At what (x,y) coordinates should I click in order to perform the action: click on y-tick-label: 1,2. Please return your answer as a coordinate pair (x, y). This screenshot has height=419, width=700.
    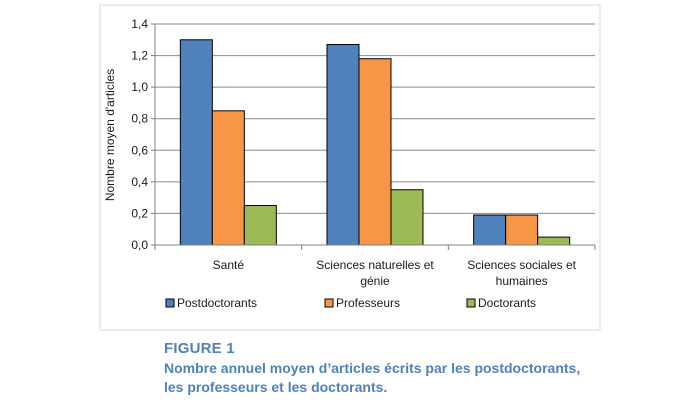
    Looking at the image, I should click on (139, 56).